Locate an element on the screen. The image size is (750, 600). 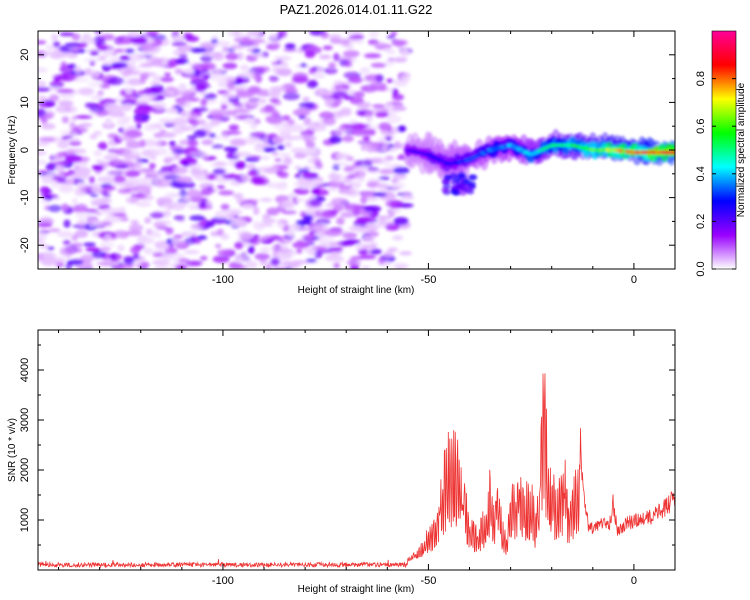
snr-x-tick-label: -50 is located at coordinates (428, 581).